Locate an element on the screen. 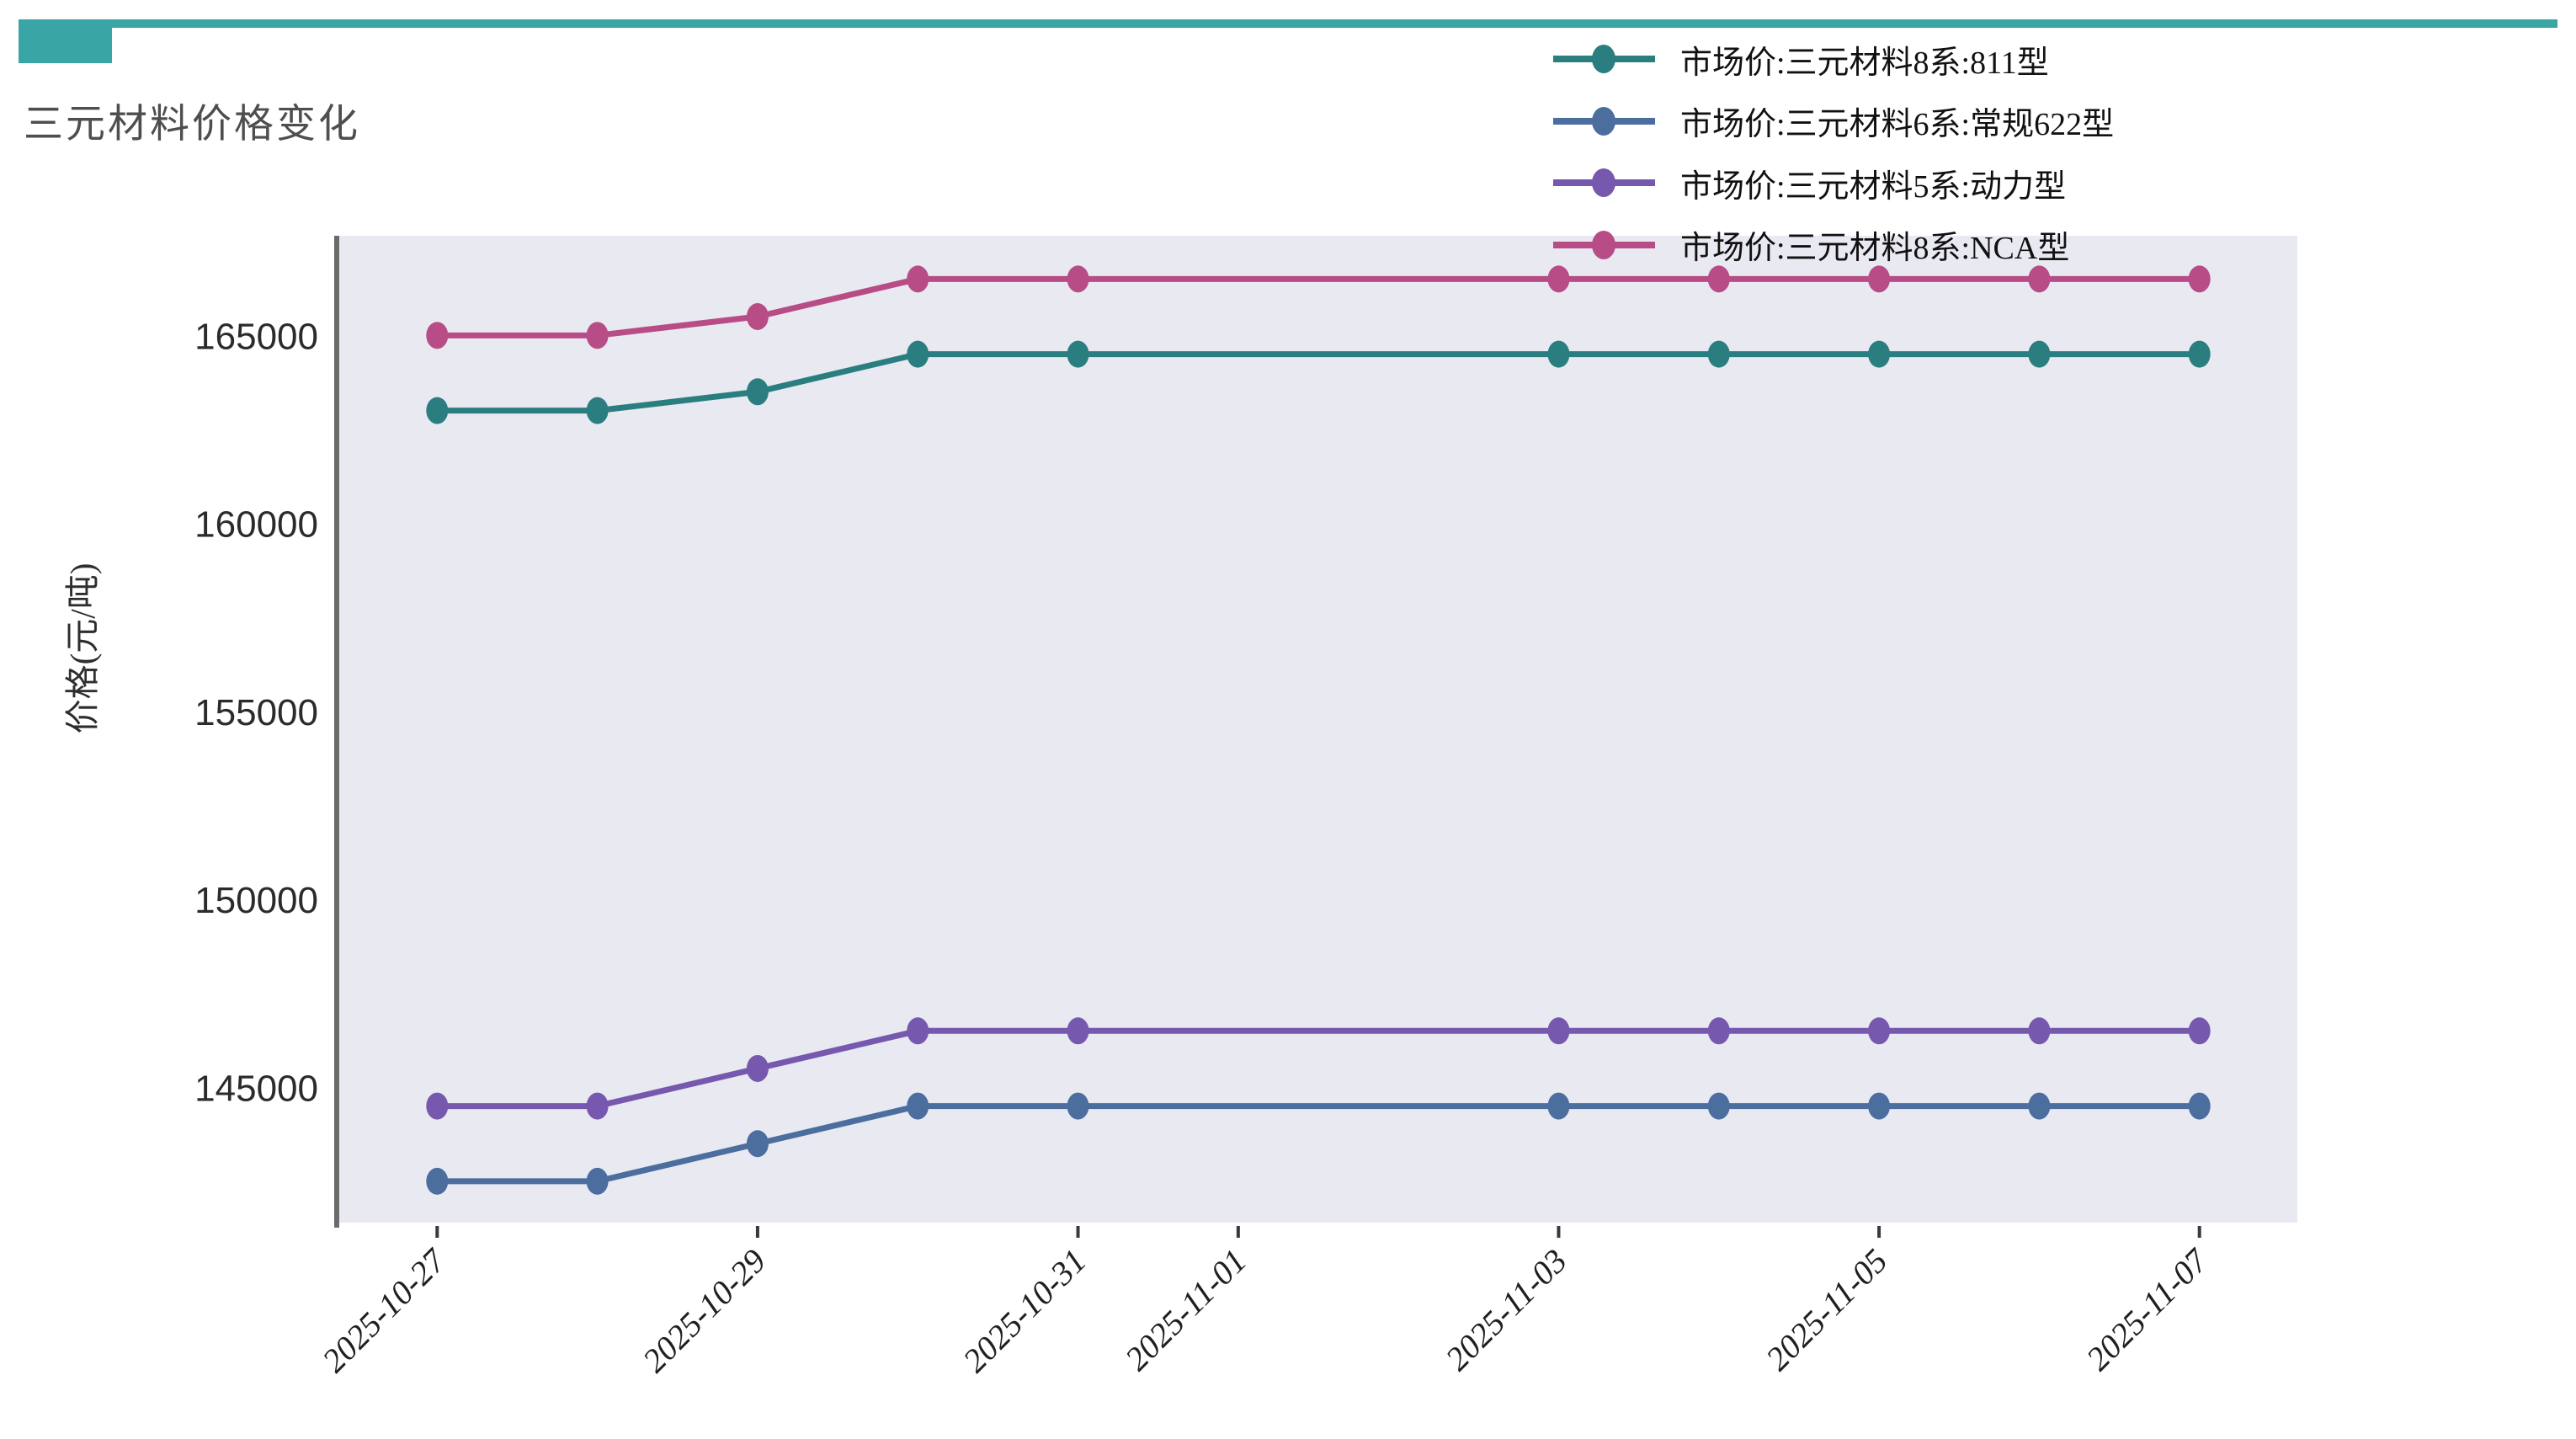  legend-item: 市场价:三元材料8系:NCA型 is located at coordinates (1810, 245).